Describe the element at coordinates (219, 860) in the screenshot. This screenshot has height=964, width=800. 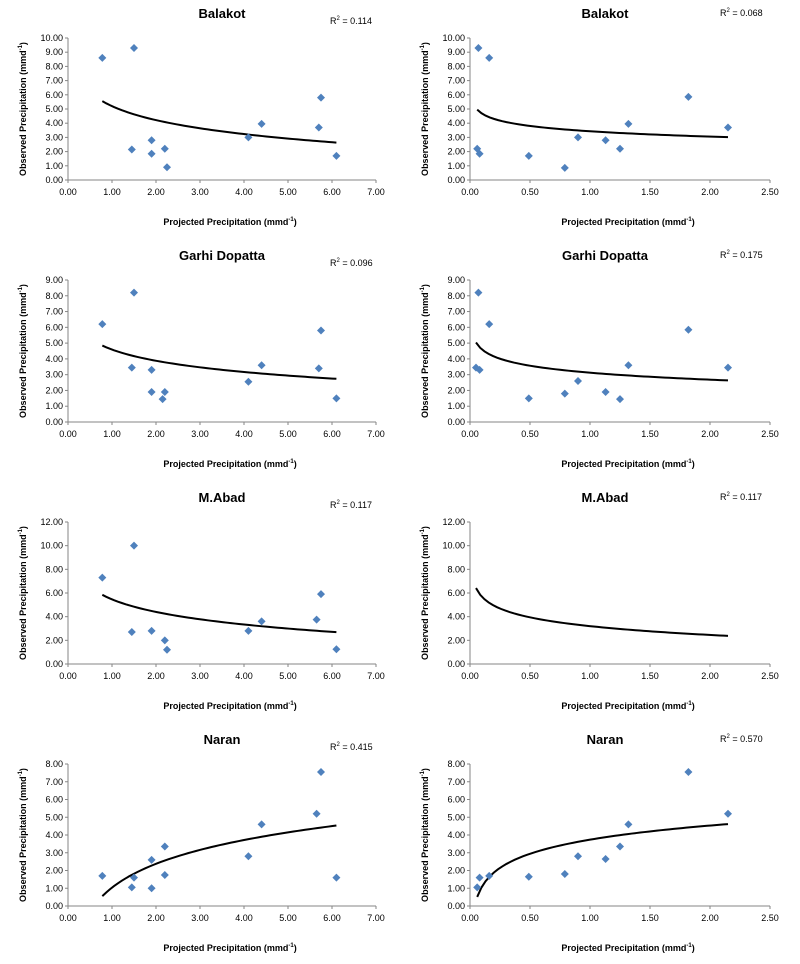
I see `trend-line` at that location.